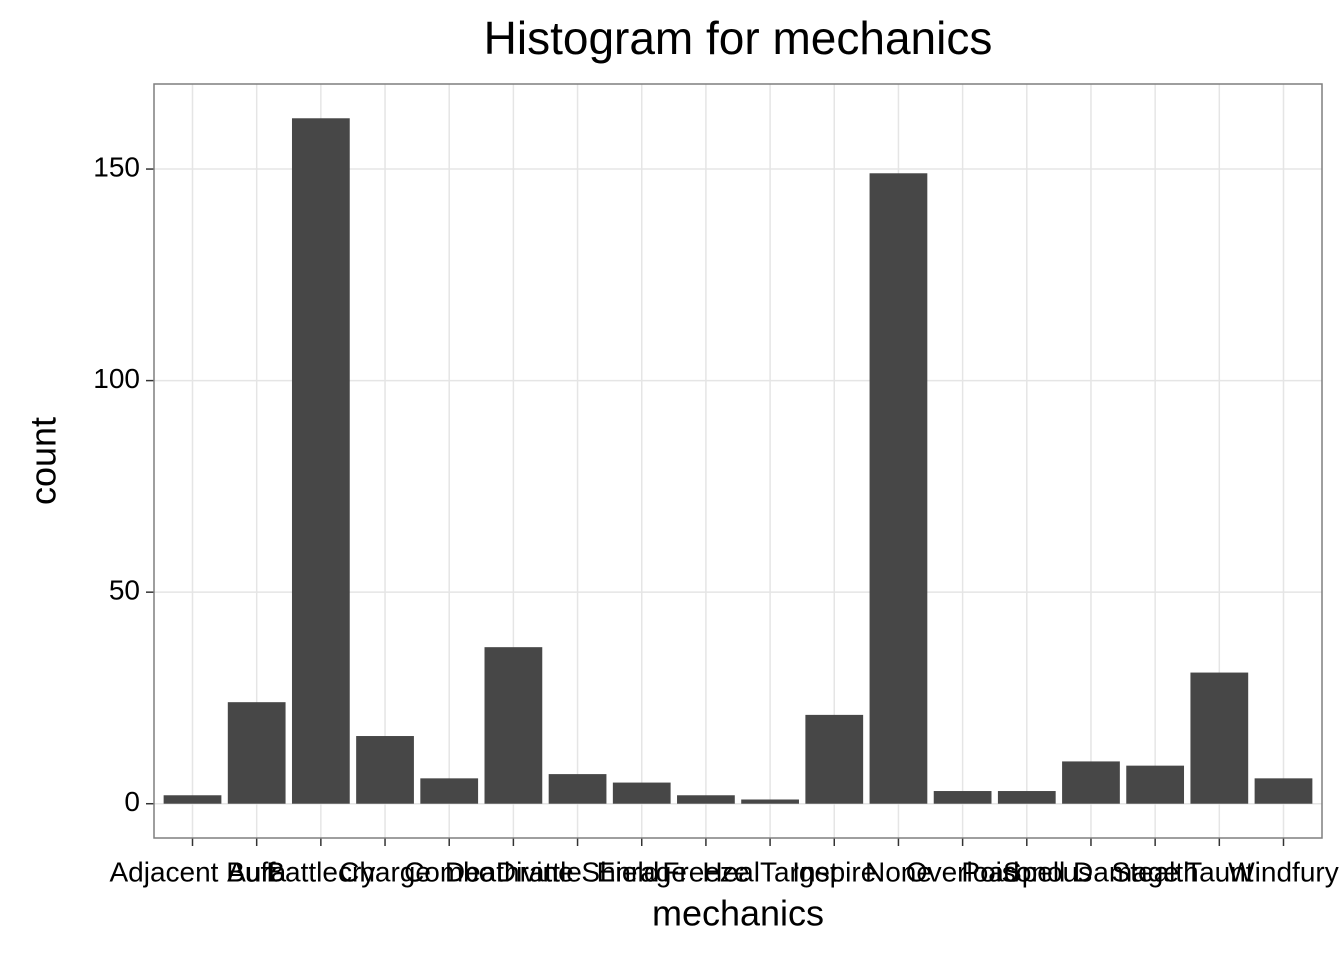 This screenshot has width=1344, height=960. What do you see at coordinates (513, 871) in the screenshot?
I see `x-tick-label: Deathrattle` at bounding box center [513, 871].